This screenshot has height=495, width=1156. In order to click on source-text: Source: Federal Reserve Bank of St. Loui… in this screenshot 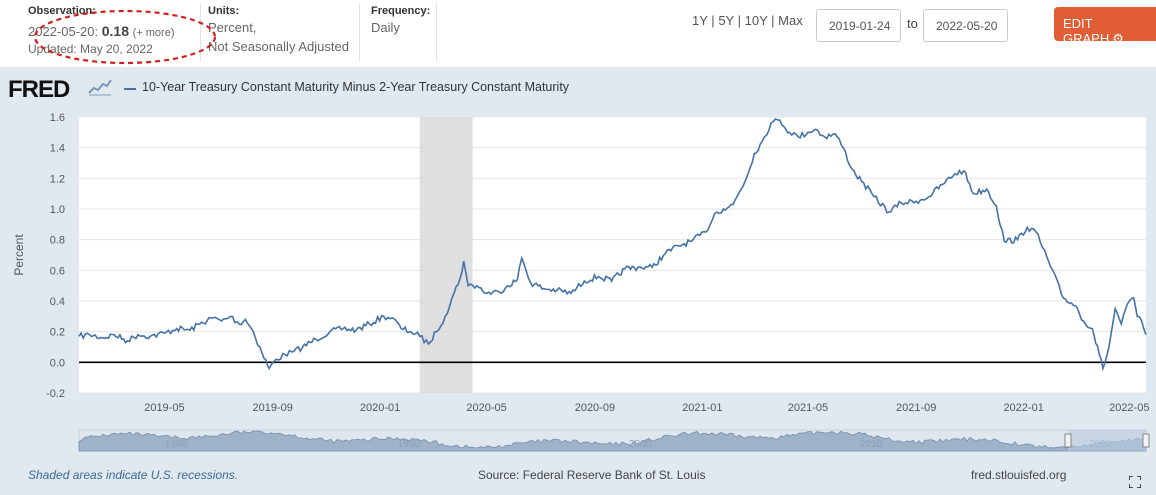, I will do `click(592, 475)`.